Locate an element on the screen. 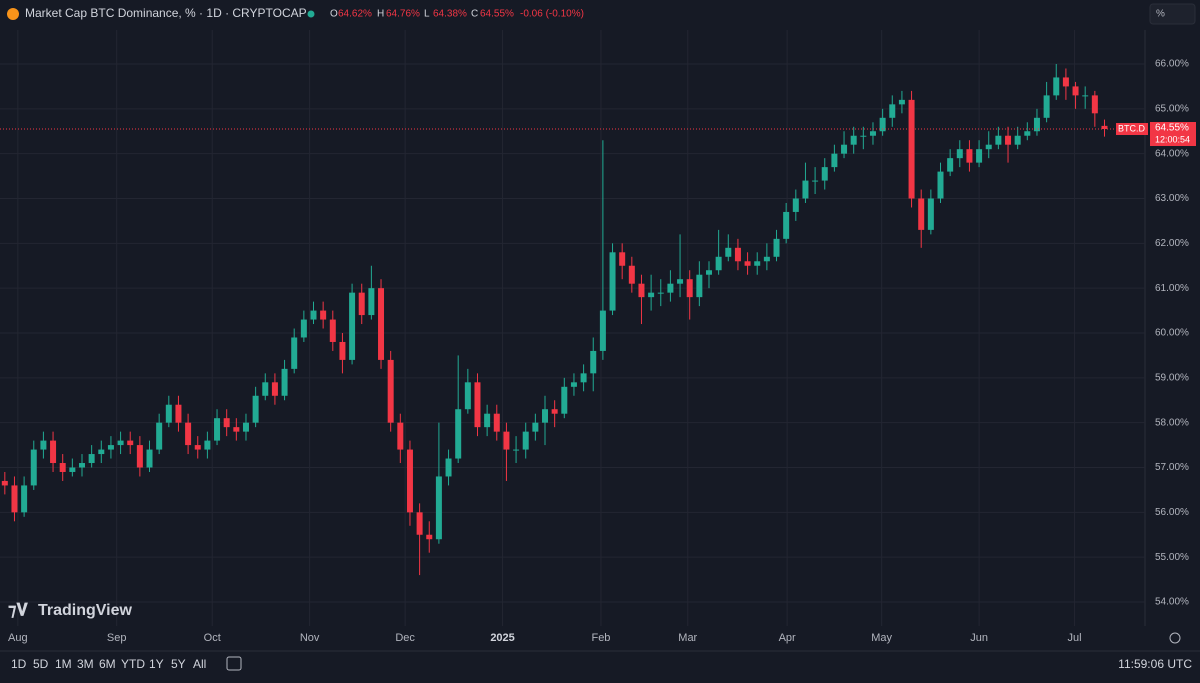 The height and width of the screenshot is (683, 1200). scale-button is located at coordinates (1172, 14).